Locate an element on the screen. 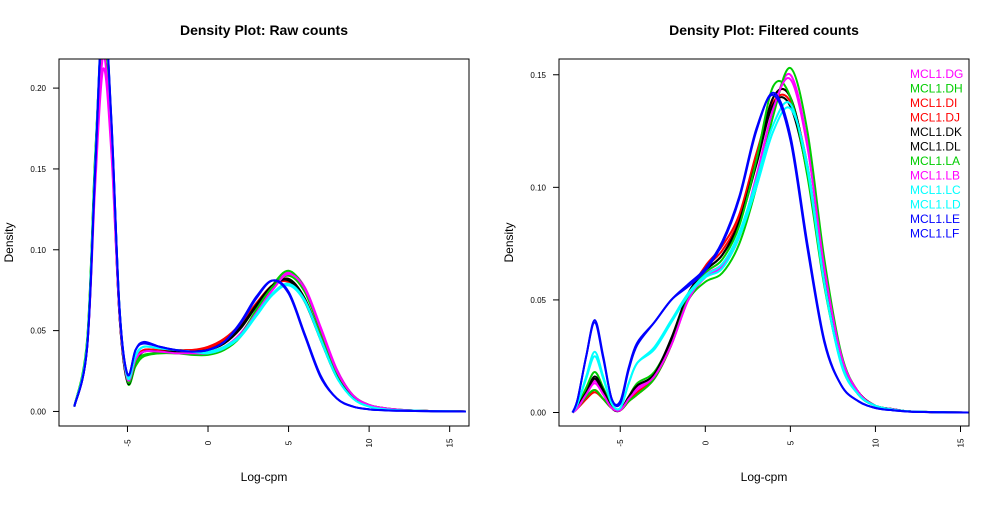 This screenshot has height=505, width=1000. legend-entry: MCL1.DH is located at coordinates (936, 89).